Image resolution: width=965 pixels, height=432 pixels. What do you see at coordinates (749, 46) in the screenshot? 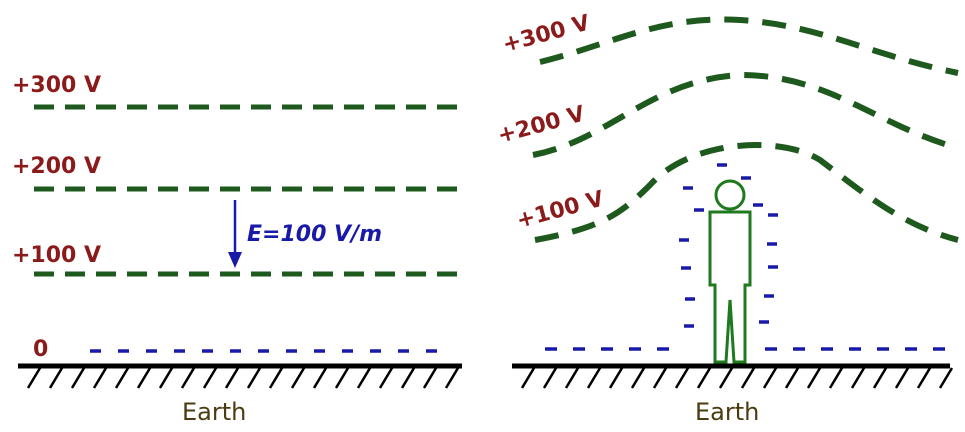
I see `equipotential-line-300v-right` at bounding box center [749, 46].